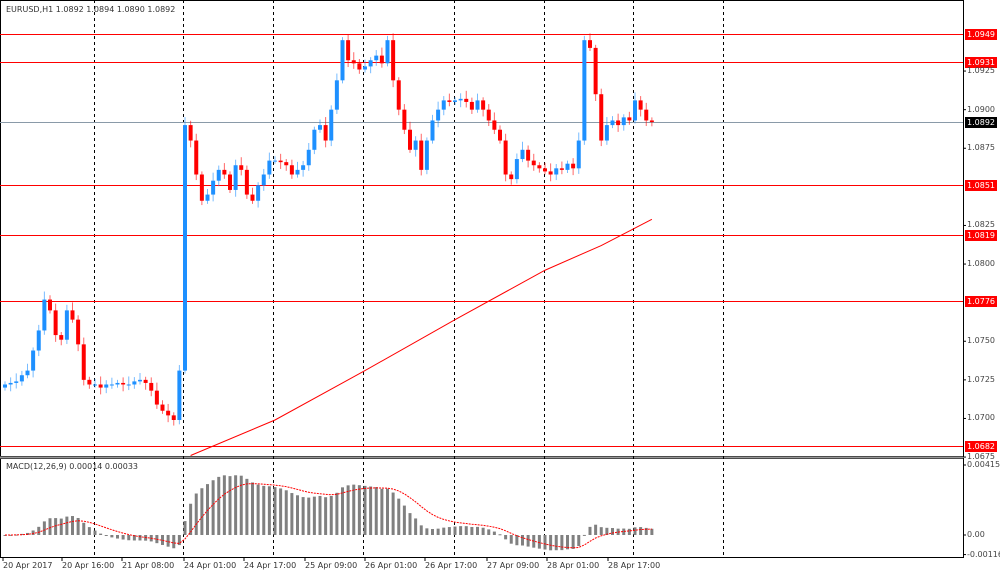 The image size is (1000, 577). Describe the element at coordinates (981, 109) in the screenshot. I see `price-tick-label: 1.0900` at that location.